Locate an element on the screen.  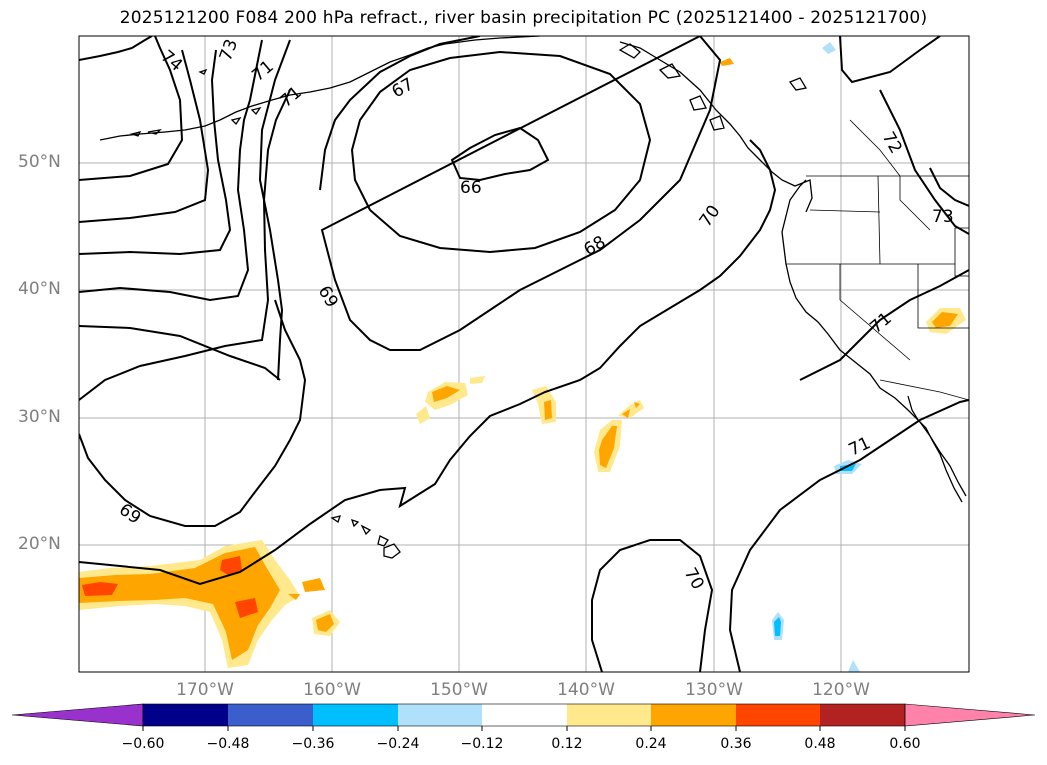
contour-71-east is located at coordinates (884, 325).